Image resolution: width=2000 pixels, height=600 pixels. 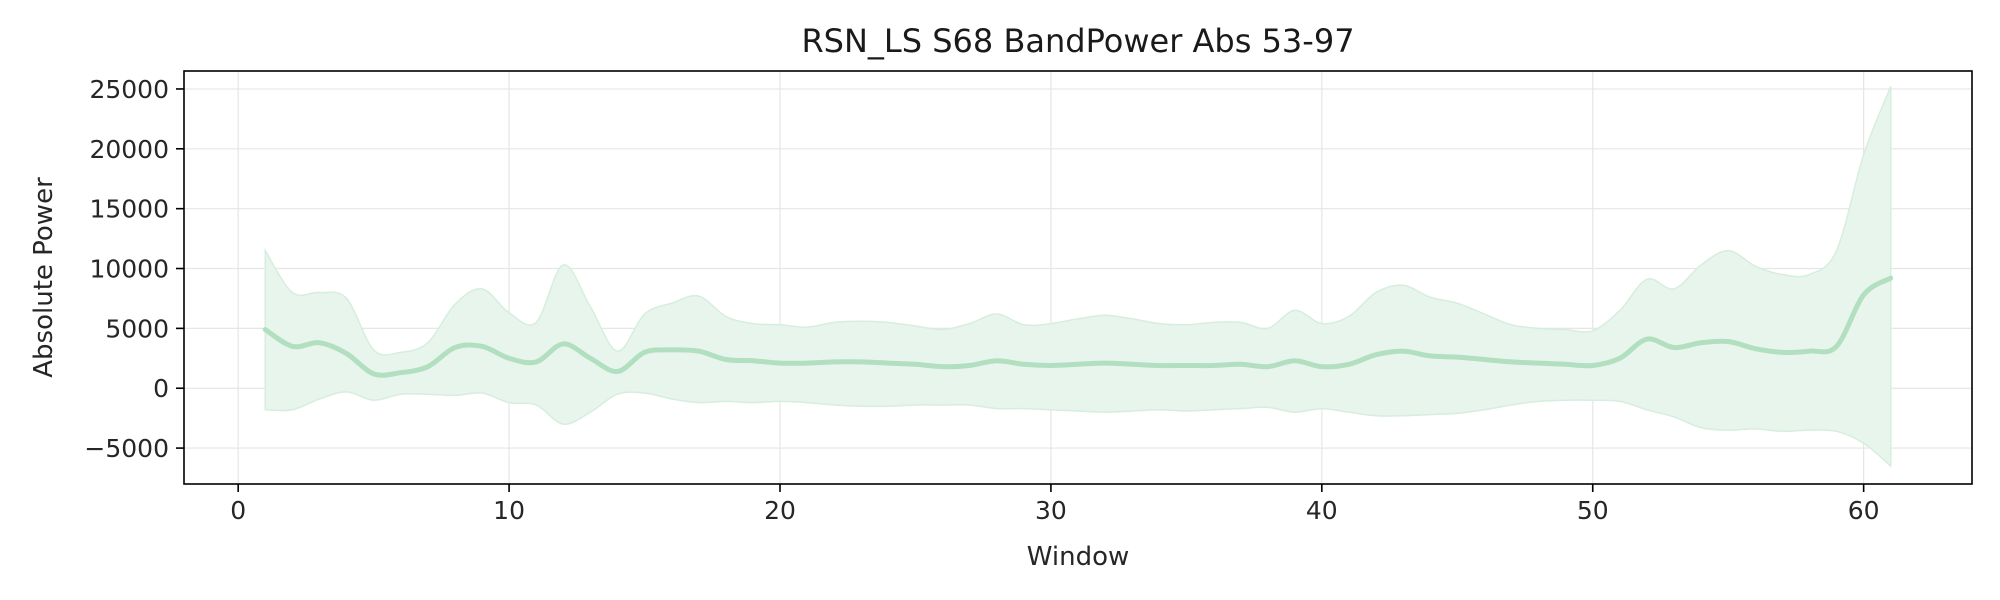 What do you see at coordinates (1078, 326) in the screenshot?
I see `mean-line` at bounding box center [1078, 326].